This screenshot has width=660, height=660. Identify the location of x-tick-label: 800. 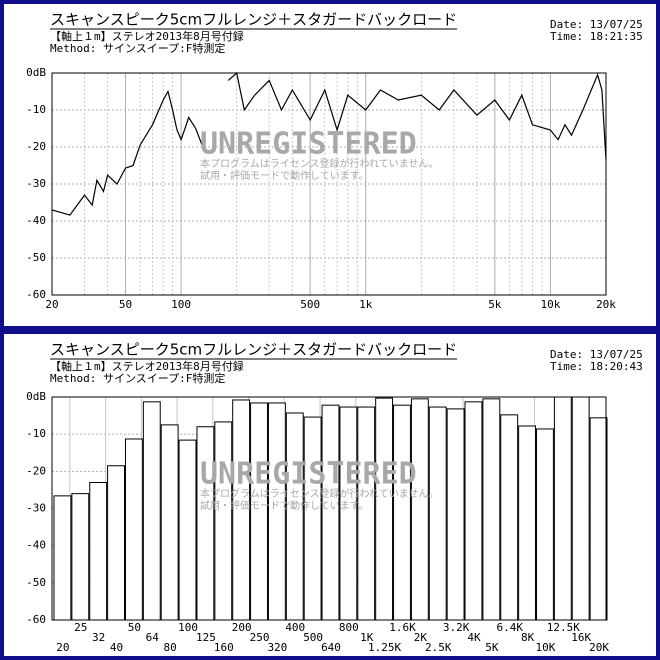
(349, 627).